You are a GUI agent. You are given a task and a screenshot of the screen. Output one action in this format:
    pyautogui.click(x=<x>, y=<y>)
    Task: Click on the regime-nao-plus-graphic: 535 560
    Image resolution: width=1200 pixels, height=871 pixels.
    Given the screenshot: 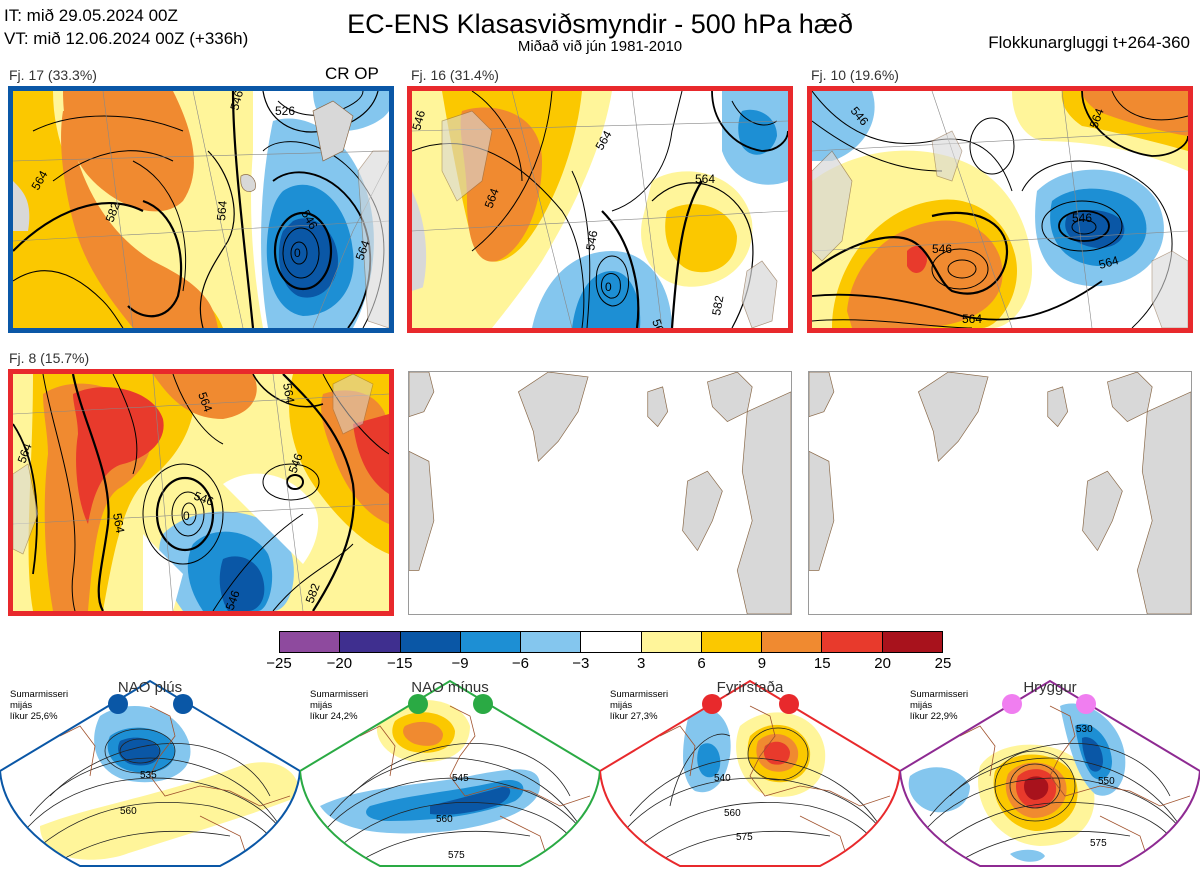 What is the action you would take?
    pyautogui.click(x=151, y=773)
    